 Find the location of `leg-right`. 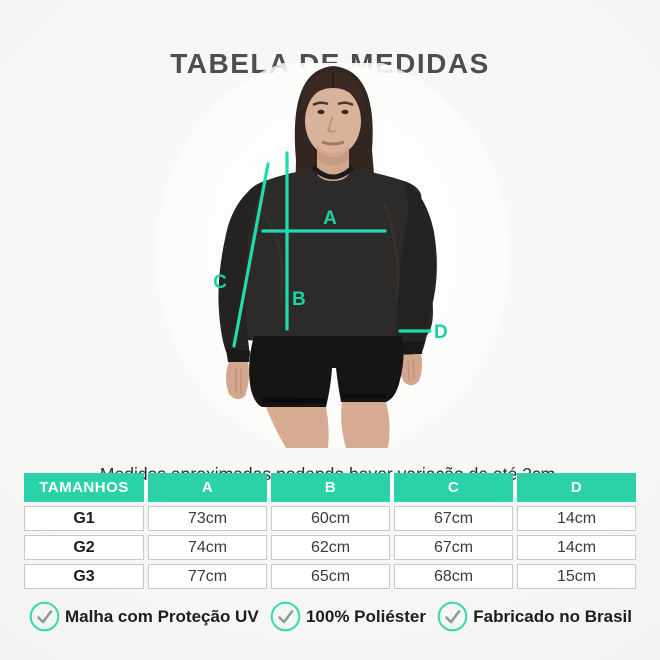

leg-right is located at coordinates (365, 425).